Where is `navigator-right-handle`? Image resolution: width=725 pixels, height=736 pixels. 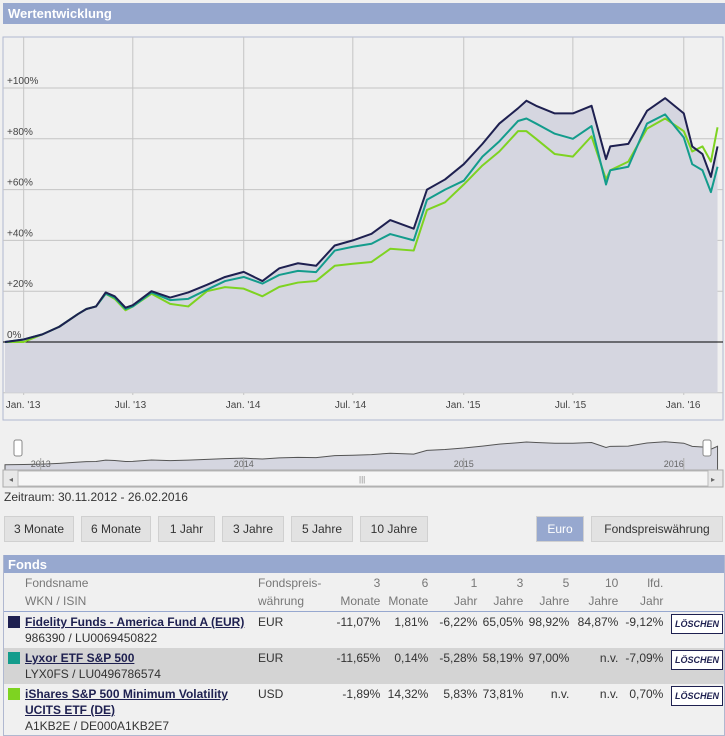
navigator-right-handle is located at coordinates (707, 448).